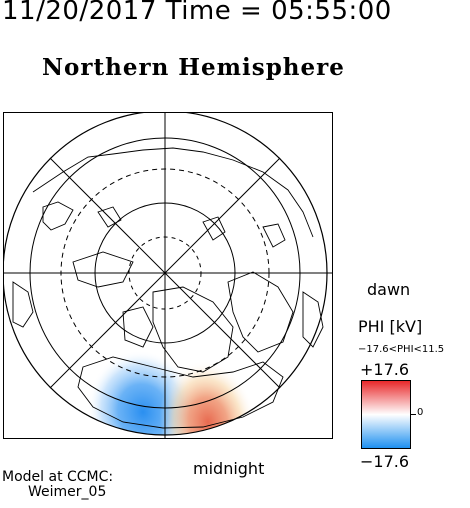 This screenshot has width=470, height=508. What do you see at coordinates (193, 67) in the screenshot?
I see `hemisphere-title: Northern Hemisphere` at bounding box center [193, 67].